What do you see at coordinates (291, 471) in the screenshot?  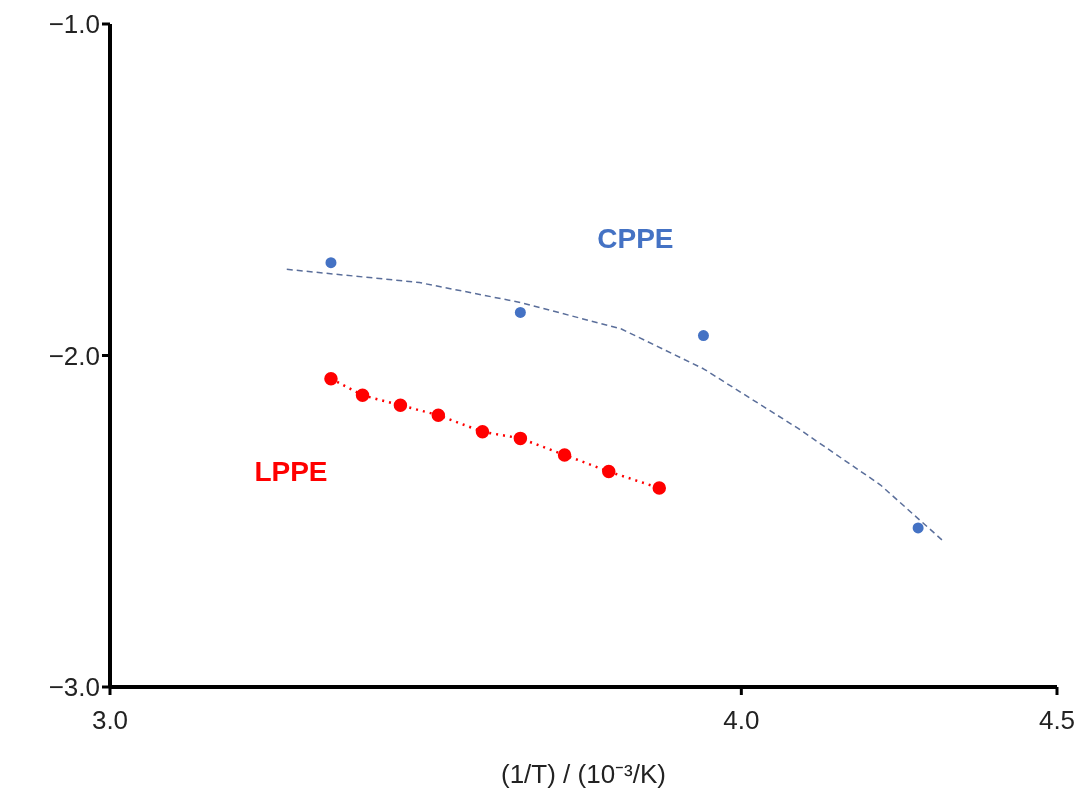 I see `text: LPPE` at bounding box center [291, 471].